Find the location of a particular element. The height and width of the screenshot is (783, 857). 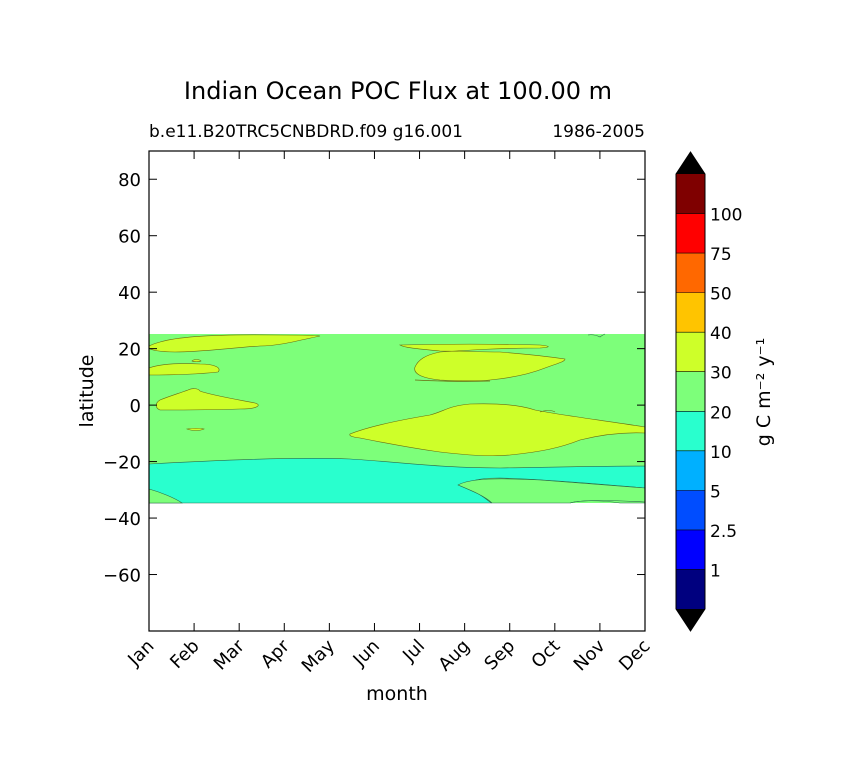

x-tick-label: Mar is located at coordinates (229, 654).